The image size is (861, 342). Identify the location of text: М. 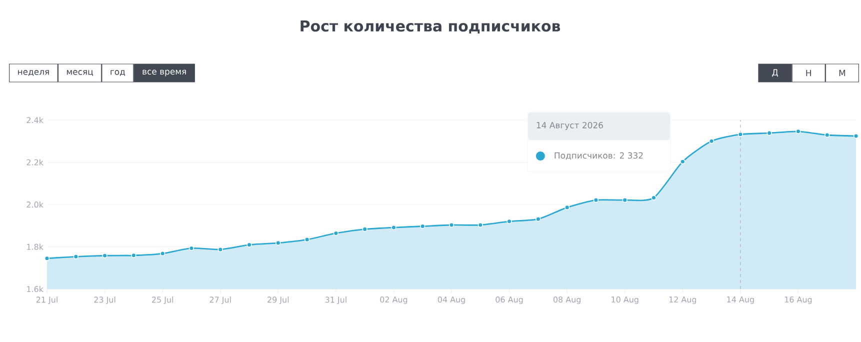
(842, 73).